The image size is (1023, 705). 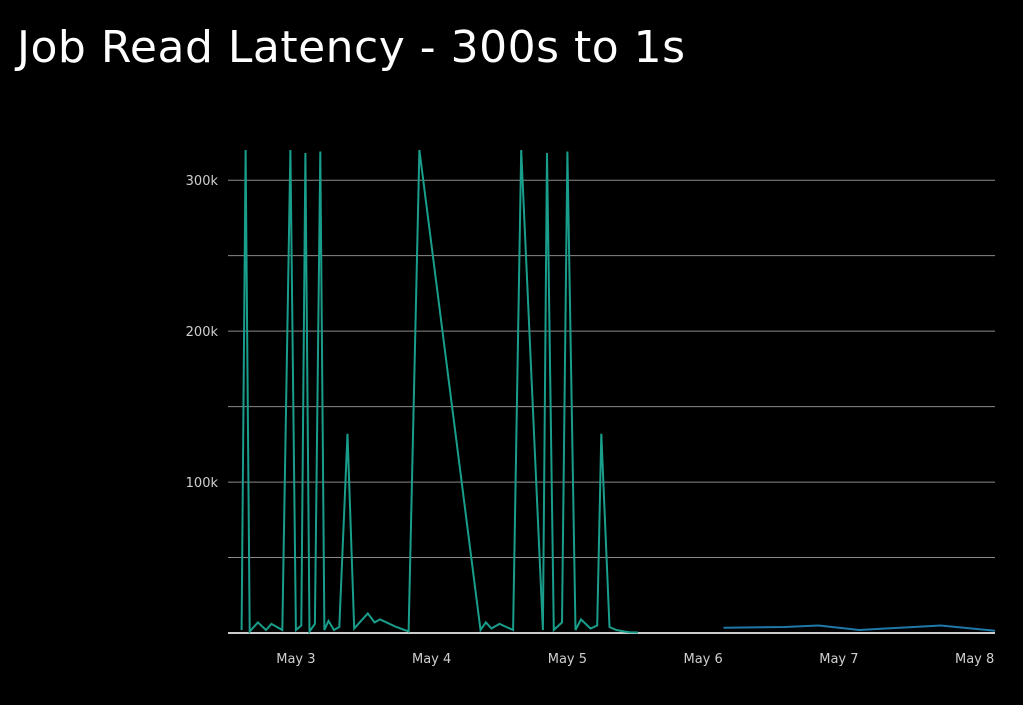 What do you see at coordinates (202, 181) in the screenshot?
I see `y-tick-label: 300k` at bounding box center [202, 181].